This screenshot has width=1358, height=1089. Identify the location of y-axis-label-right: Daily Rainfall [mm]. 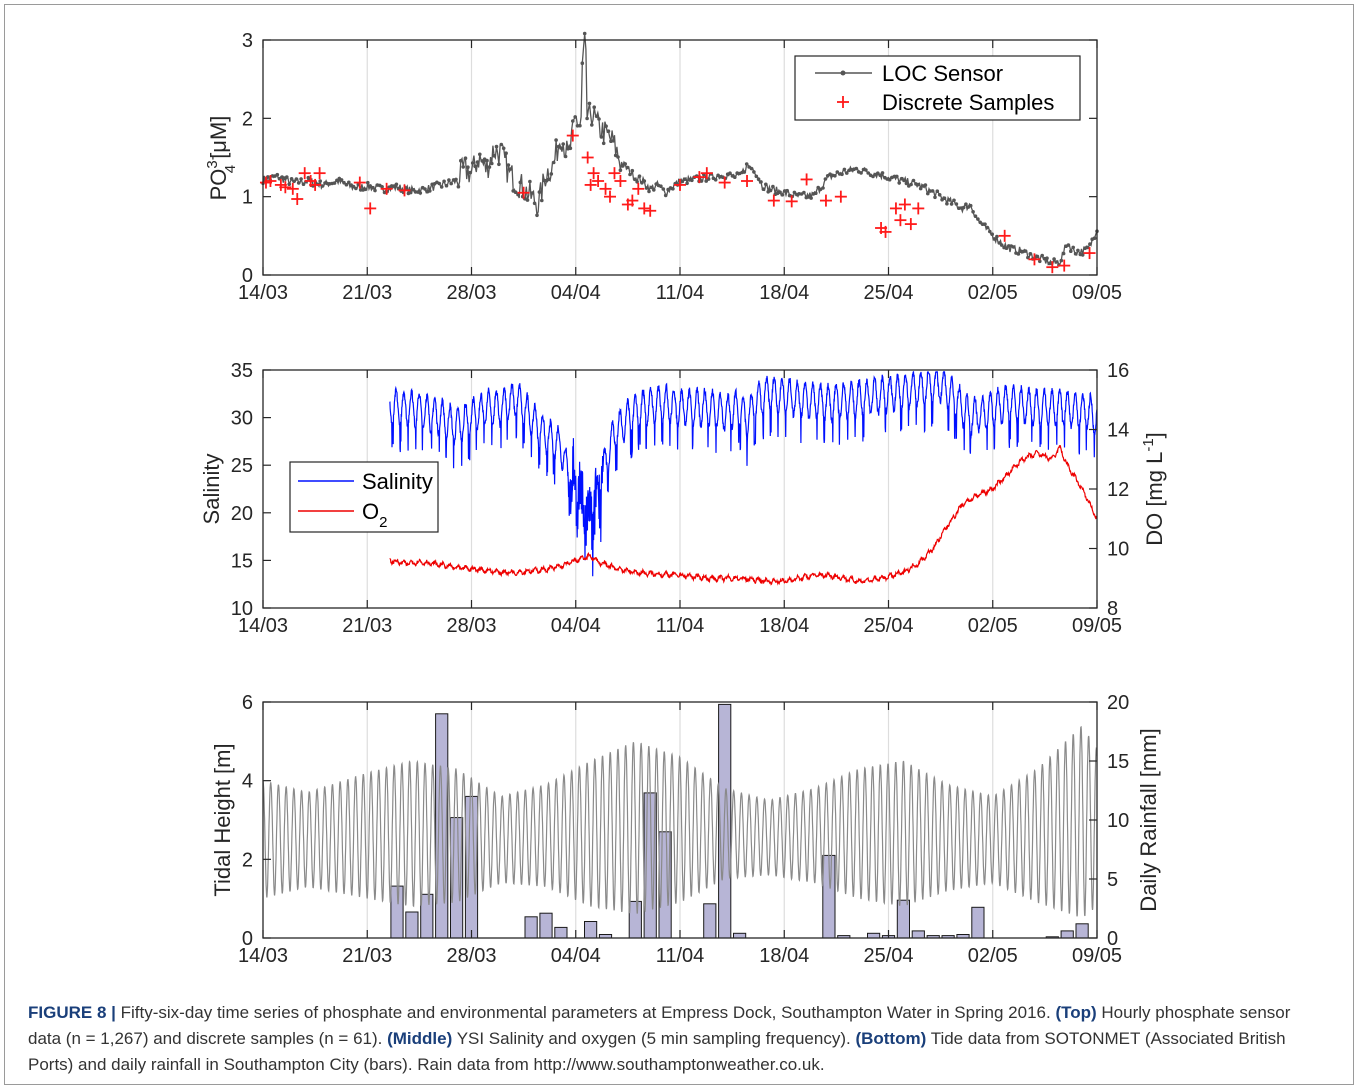
(1148, 819).